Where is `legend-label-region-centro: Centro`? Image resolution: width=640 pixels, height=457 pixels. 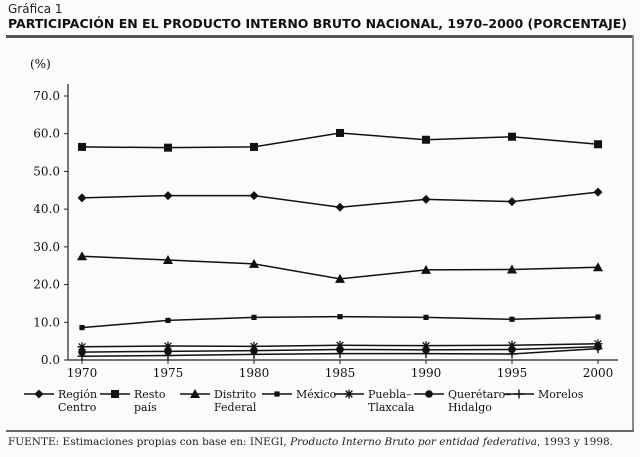 legend-label-region-centro: Centro is located at coordinates (77, 407).